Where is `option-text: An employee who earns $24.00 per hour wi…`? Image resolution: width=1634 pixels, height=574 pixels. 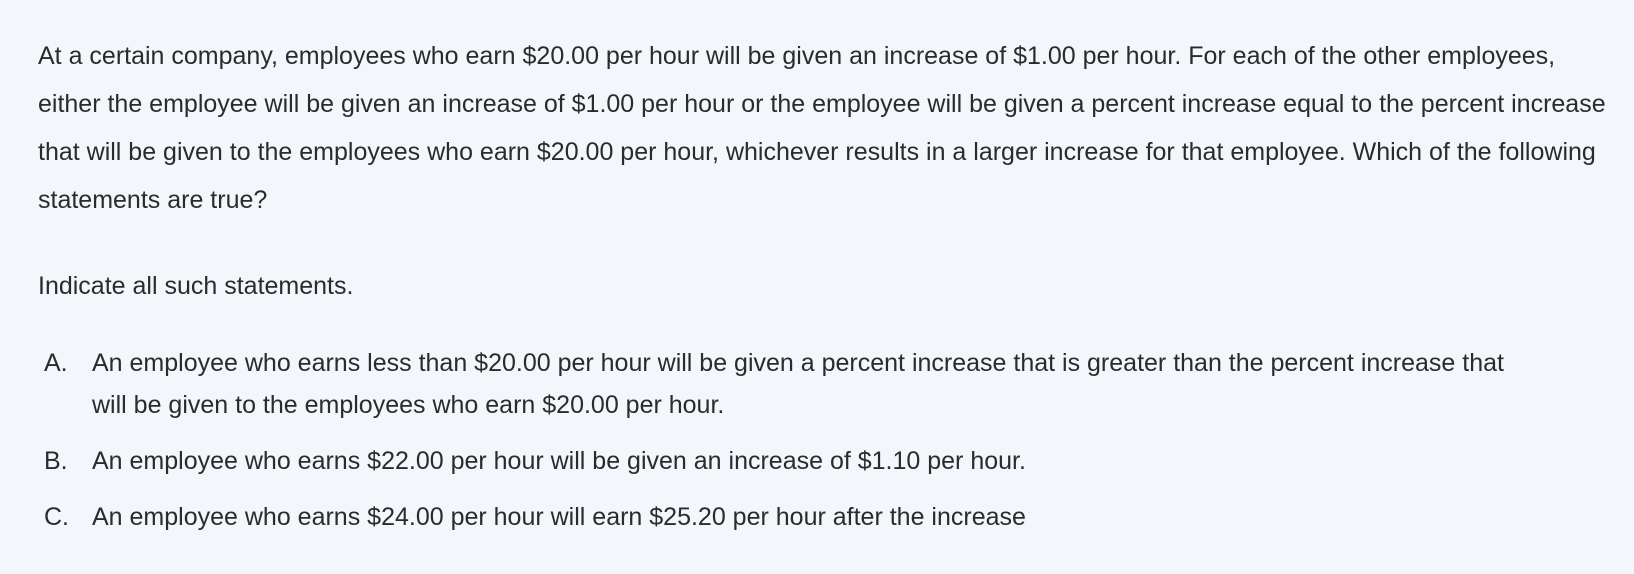 option-text: An employee who earns $24.00 per hour wi… is located at coordinates (559, 517).